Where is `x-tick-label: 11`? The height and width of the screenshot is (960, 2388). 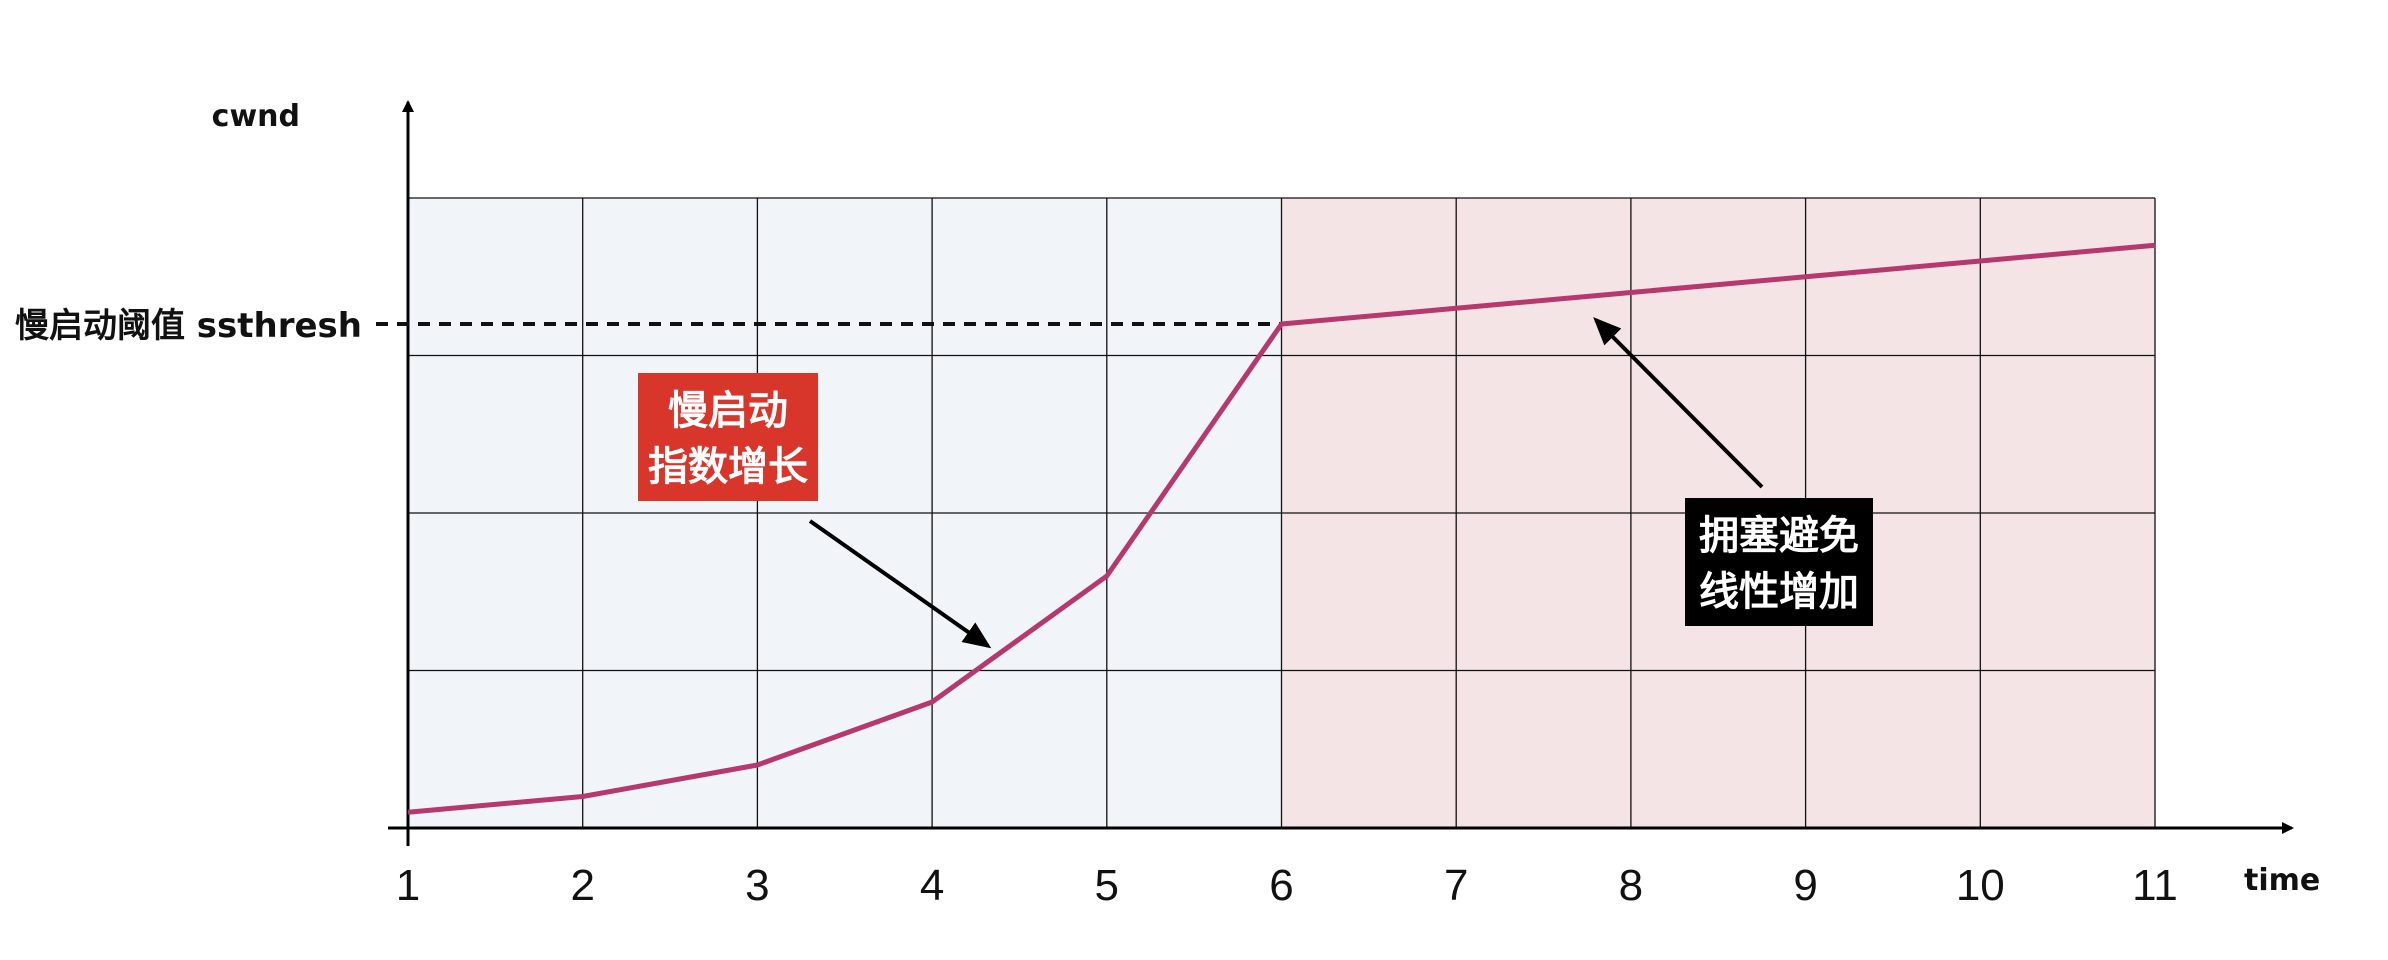 x-tick-label: 11 is located at coordinates (2155, 885).